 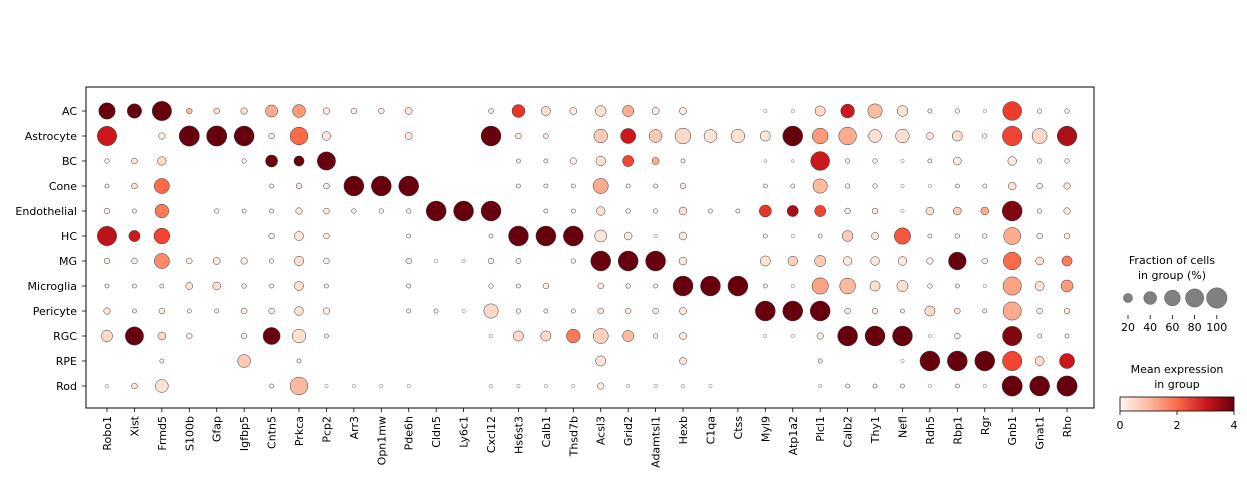 What do you see at coordinates (66, 361) in the screenshot?
I see `group-label: RPE` at bounding box center [66, 361].